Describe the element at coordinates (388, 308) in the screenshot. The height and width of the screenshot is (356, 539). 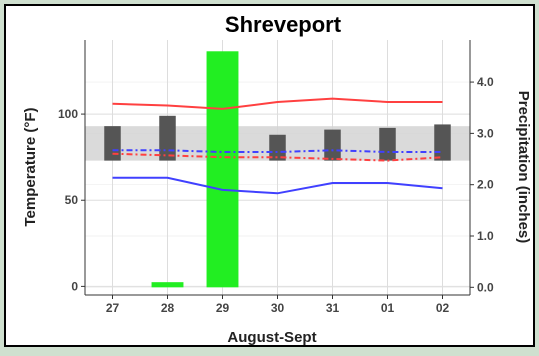
I see `x-tick-label: 01` at that location.